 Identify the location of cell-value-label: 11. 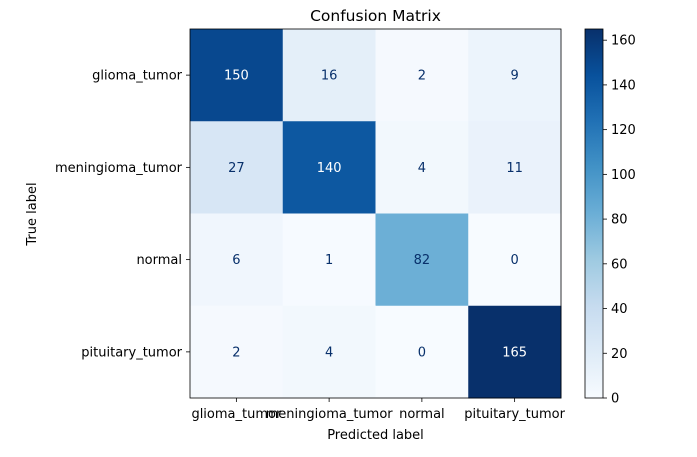
(514, 168).